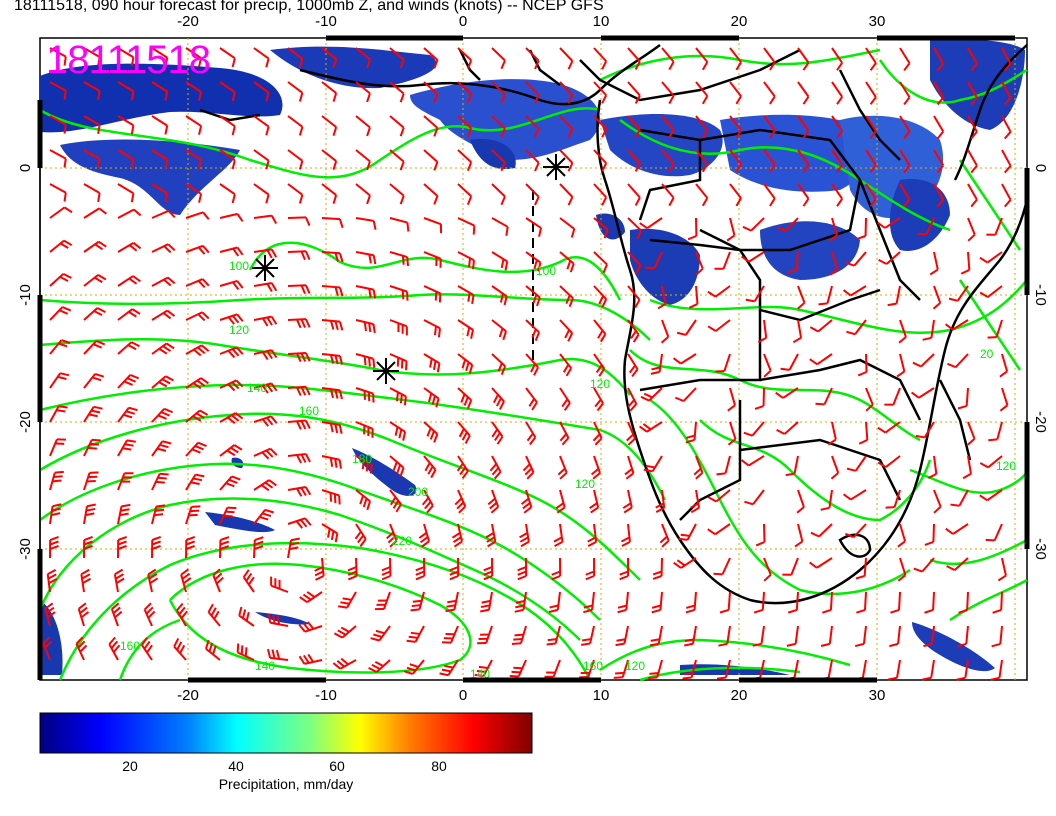  What do you see at coordinates (1040, 549) in the screenshot?
I see `lat-tick-label: -30` at bounding box center [1040, 549].